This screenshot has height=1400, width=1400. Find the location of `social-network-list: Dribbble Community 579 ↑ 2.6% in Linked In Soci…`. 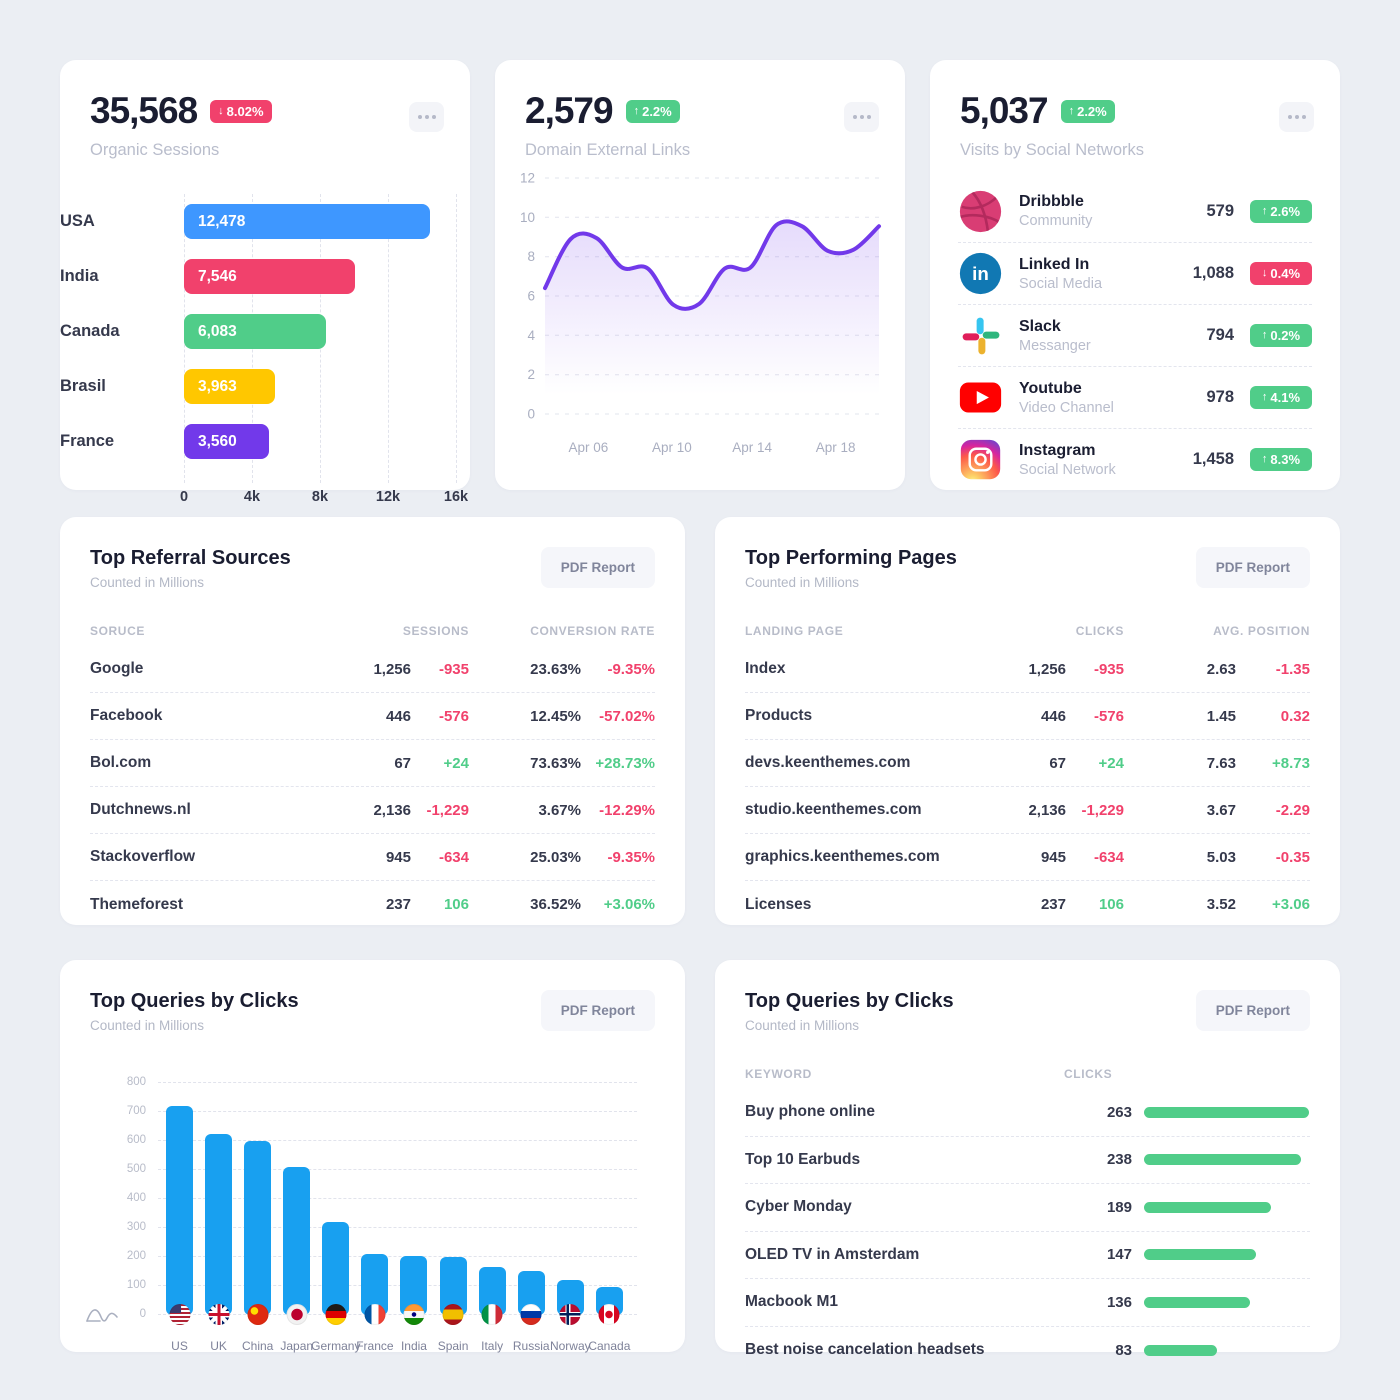

social-network-list: Dribbble Community 579 ↑ 2.6% in Linked In Soci… is located at coordinates (1135, 335).